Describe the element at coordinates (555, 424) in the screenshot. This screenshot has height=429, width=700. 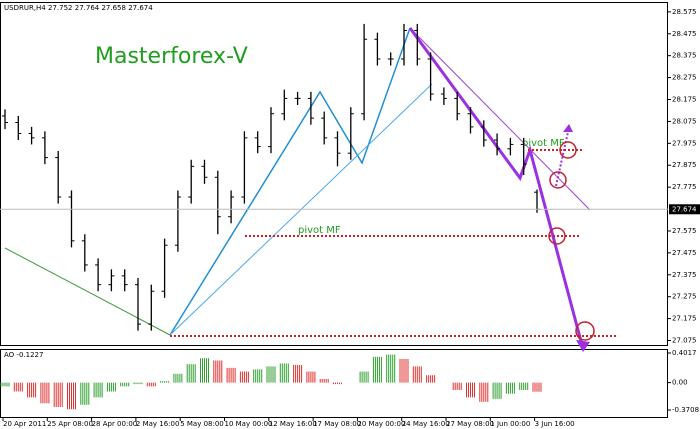
I see `x-tick-label: 3 Jun 16:00` at that location.